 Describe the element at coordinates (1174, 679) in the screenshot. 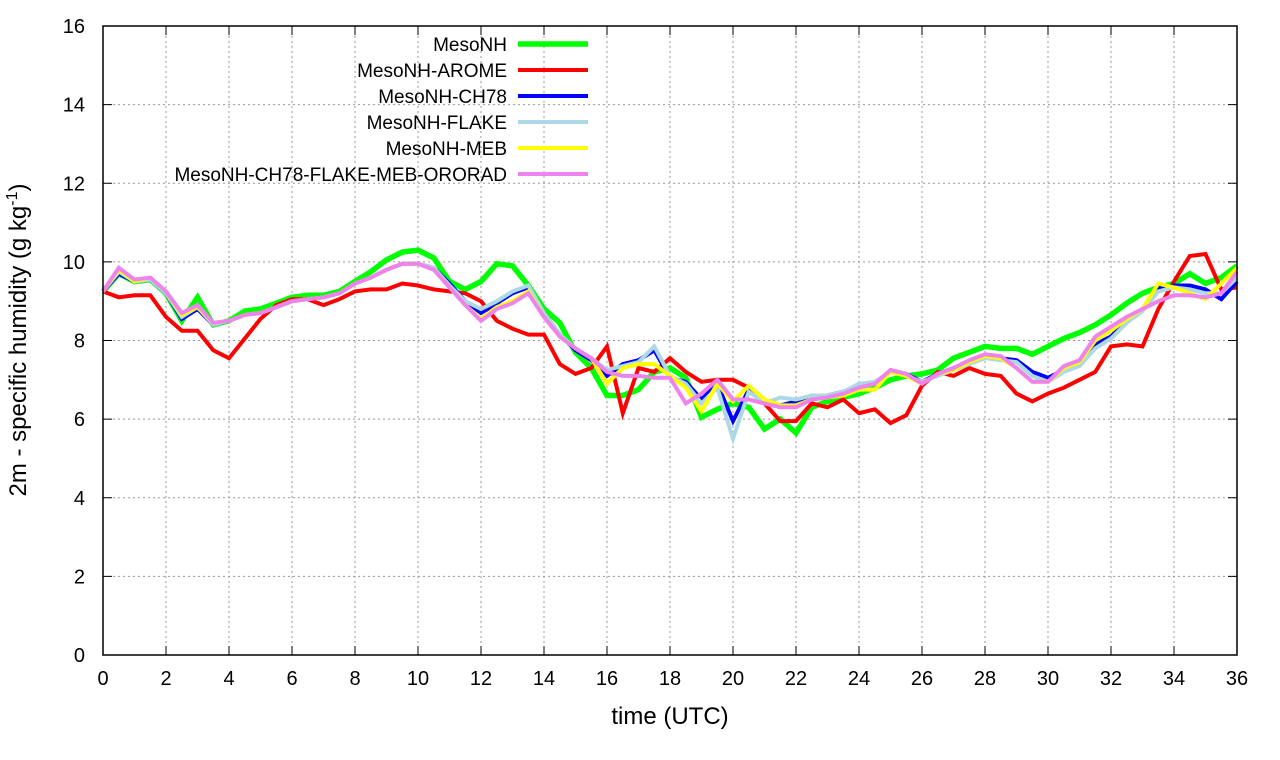

I see `x-tick-label: 34` at that location.